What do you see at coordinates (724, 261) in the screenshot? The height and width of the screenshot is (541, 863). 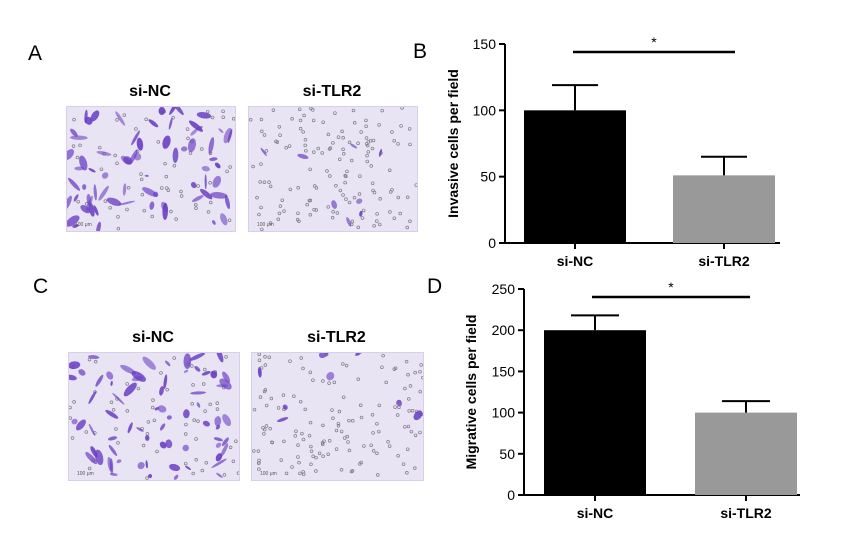 I see `x-tick-label: si-TLR2` at bounding box center [724, 261].